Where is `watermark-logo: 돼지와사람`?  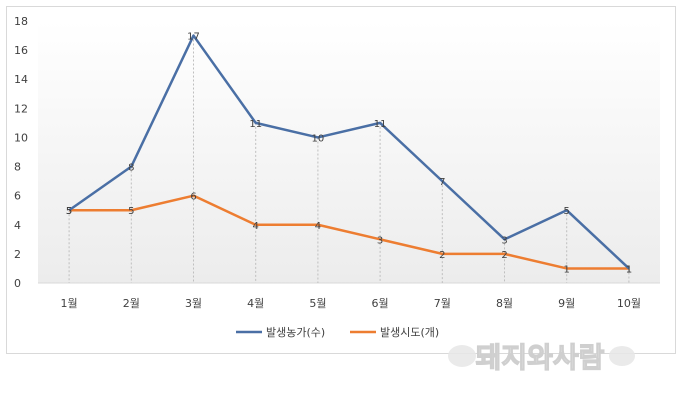
watermark-logo: 돼지와사람 is located at coordinates (540, 362).